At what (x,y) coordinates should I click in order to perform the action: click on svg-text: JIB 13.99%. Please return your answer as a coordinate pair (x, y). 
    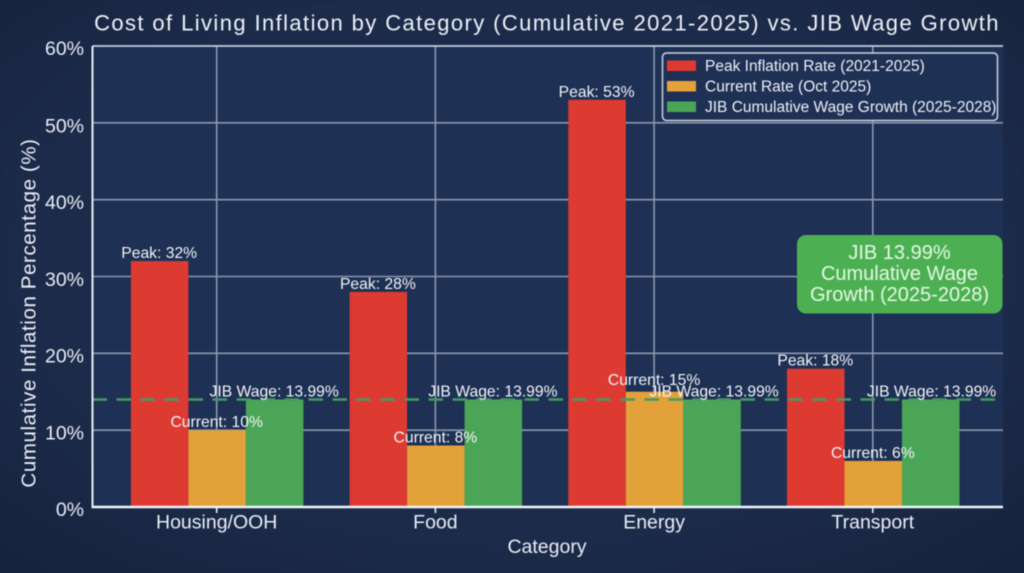
    Looking at the image, I should click on (899, 253).